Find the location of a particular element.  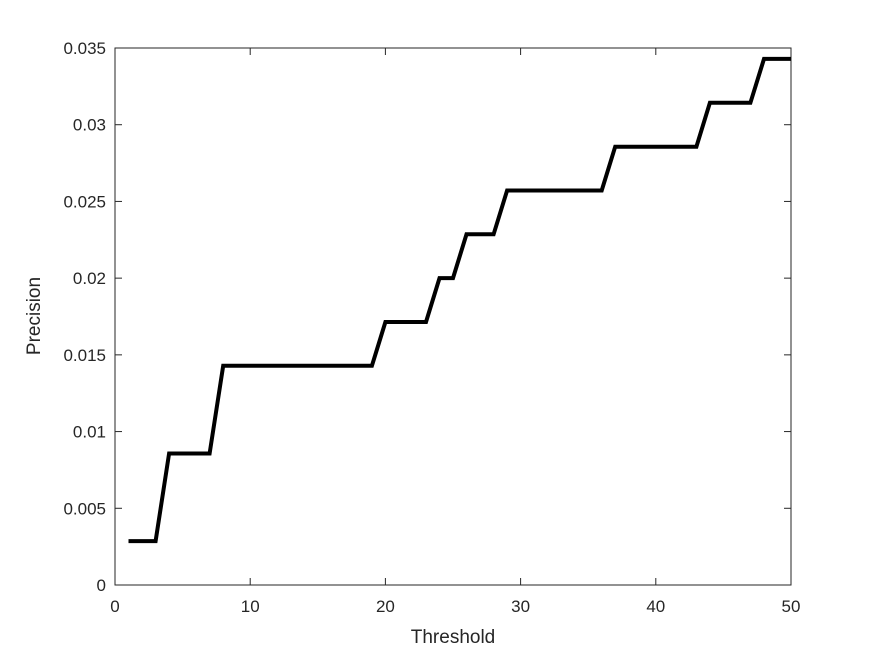

x-tick-label: 30 is located at coordinates (520, 606).